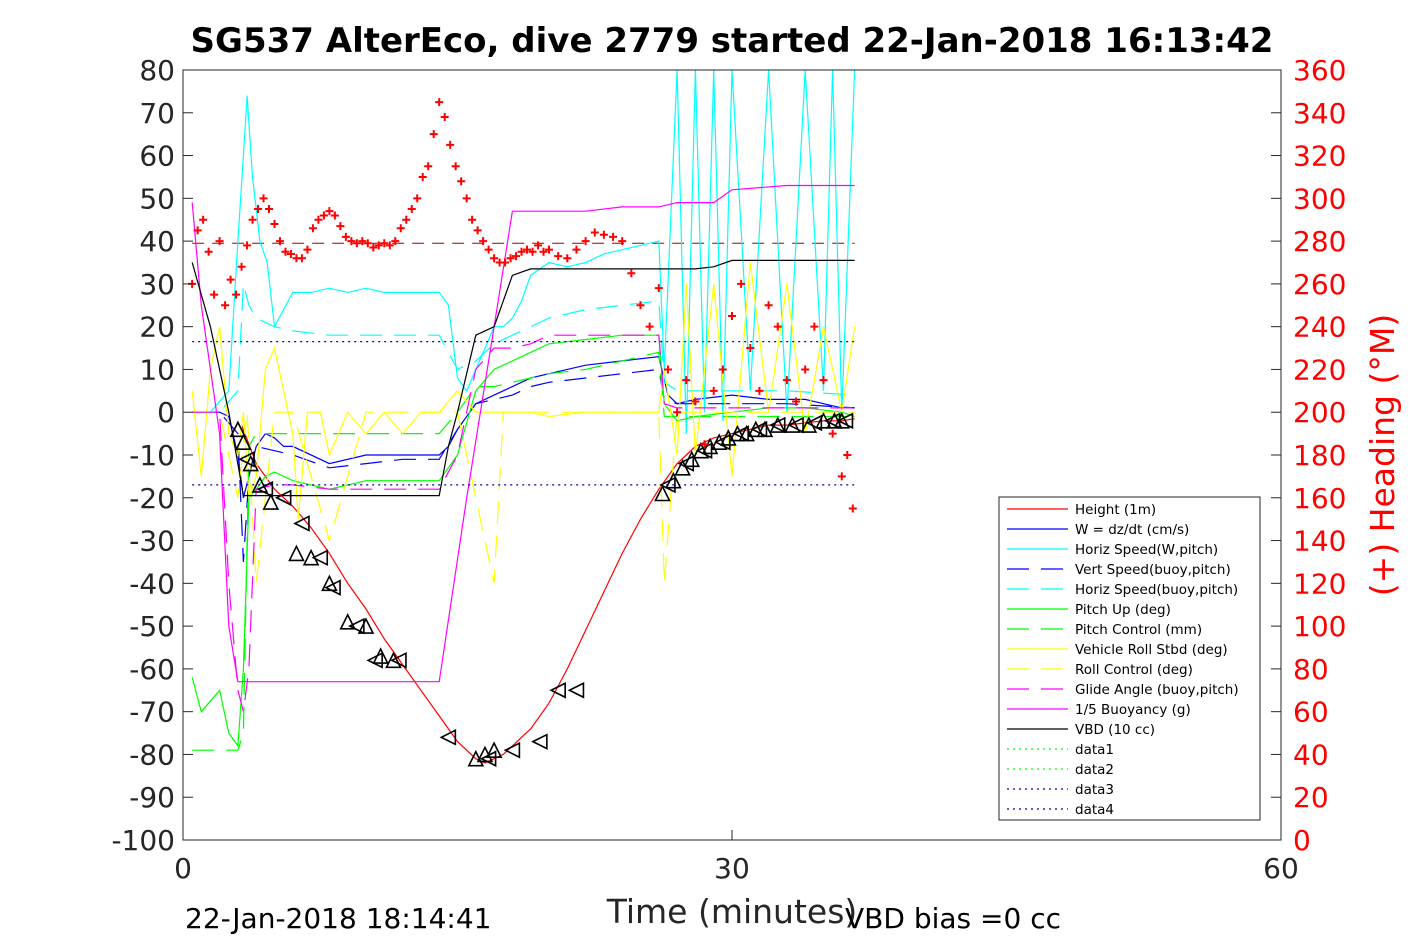 This screenshot has height=945, width=1417. Describe the element at coordinates (157, 327) in the screenshot. I see `y-tick-label: 20` at that location.